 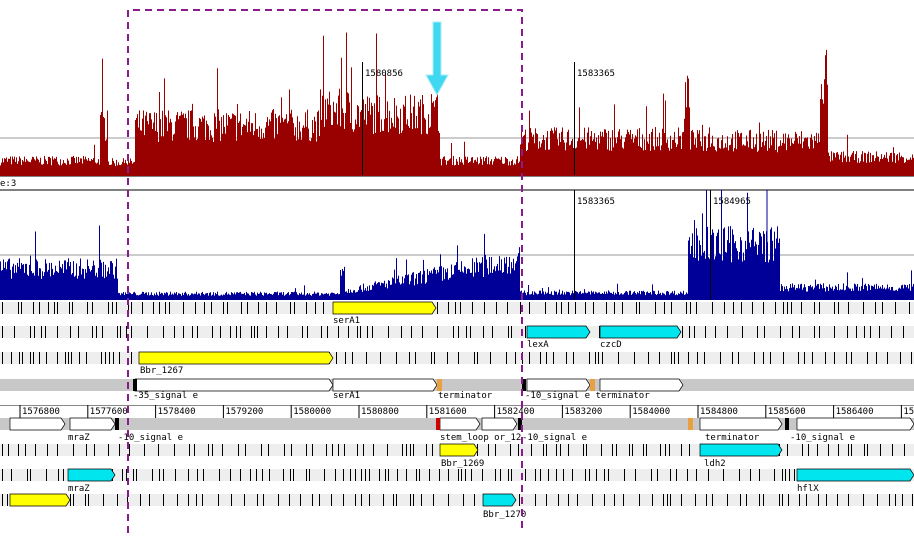 I want to click on feature-label: ldh2, so click(x=715, y=464).